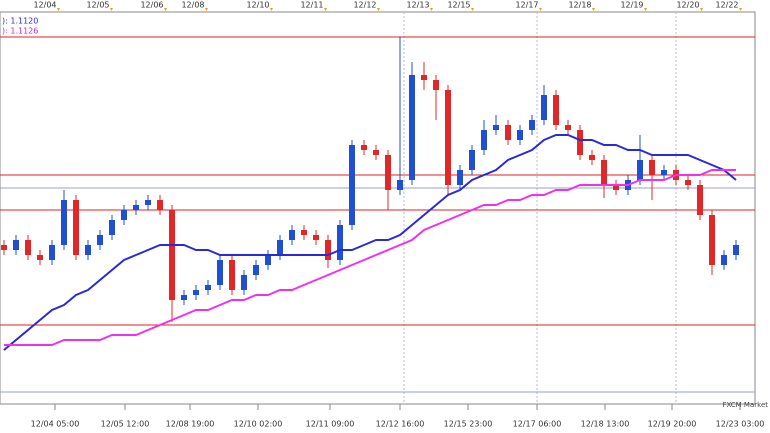 The width and height of the screenshot is (770, 433). Describe the element at coordinates (97, 5) in the screenshot. I see `x-tick-label: 12/05` at that location.